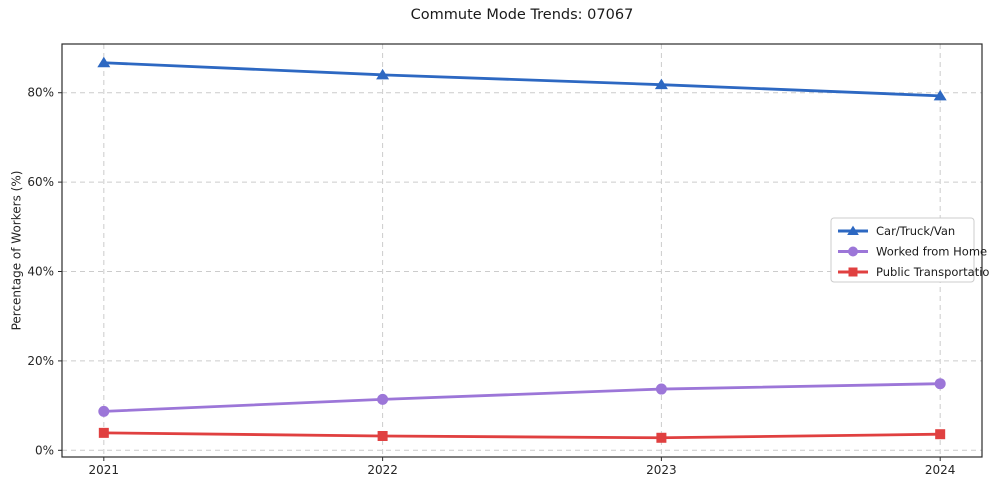 The width and height of the screenshot is (990, 490). What do you see at coordinates (522, 15) in the screenshot?
I see `chart-title: Commute Mode Trends: 07067` at bounding box center [522, 15].